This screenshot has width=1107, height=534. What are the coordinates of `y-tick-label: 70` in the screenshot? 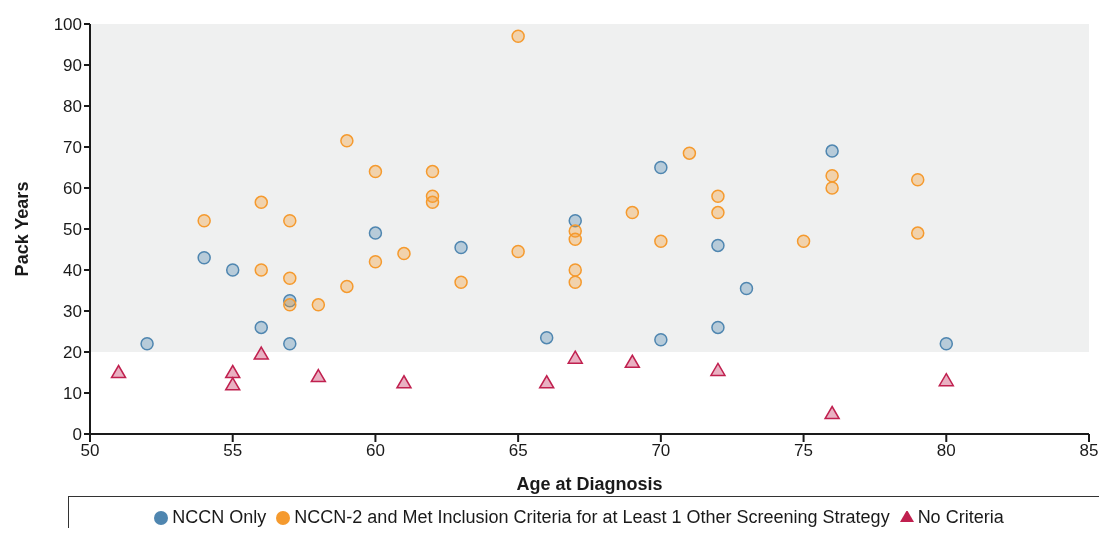 It's located at (72, 148).